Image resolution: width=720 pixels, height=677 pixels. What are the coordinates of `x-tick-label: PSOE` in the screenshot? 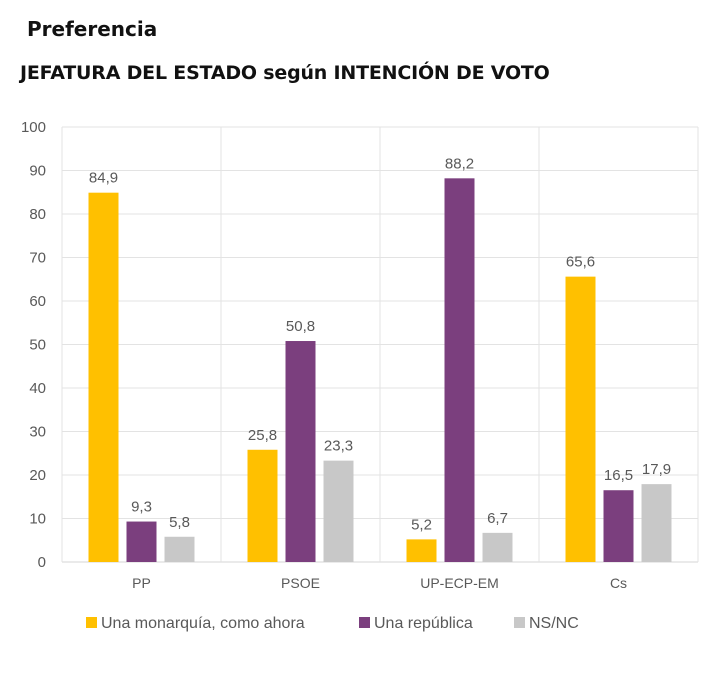 It's located at (300, 583).